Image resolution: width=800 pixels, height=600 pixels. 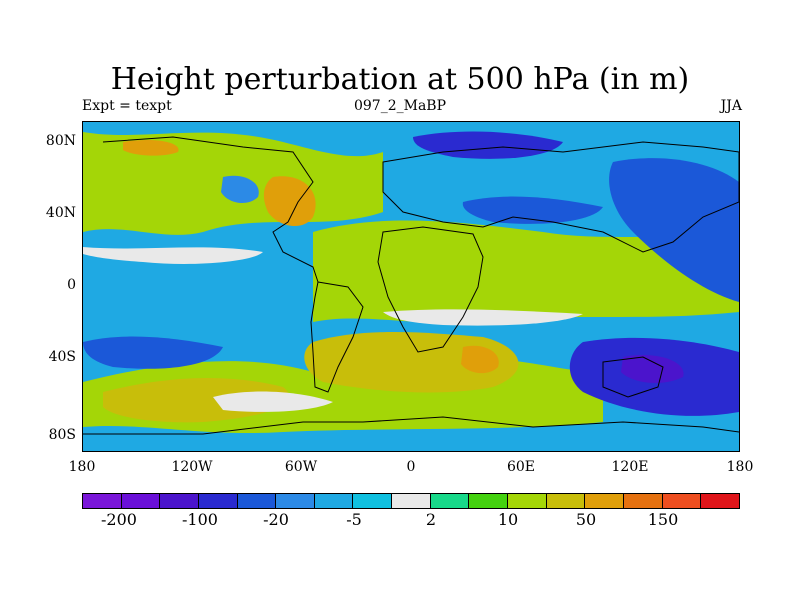 I want to click on lat-tick-40s: 40S, so click(x=62, y=357).